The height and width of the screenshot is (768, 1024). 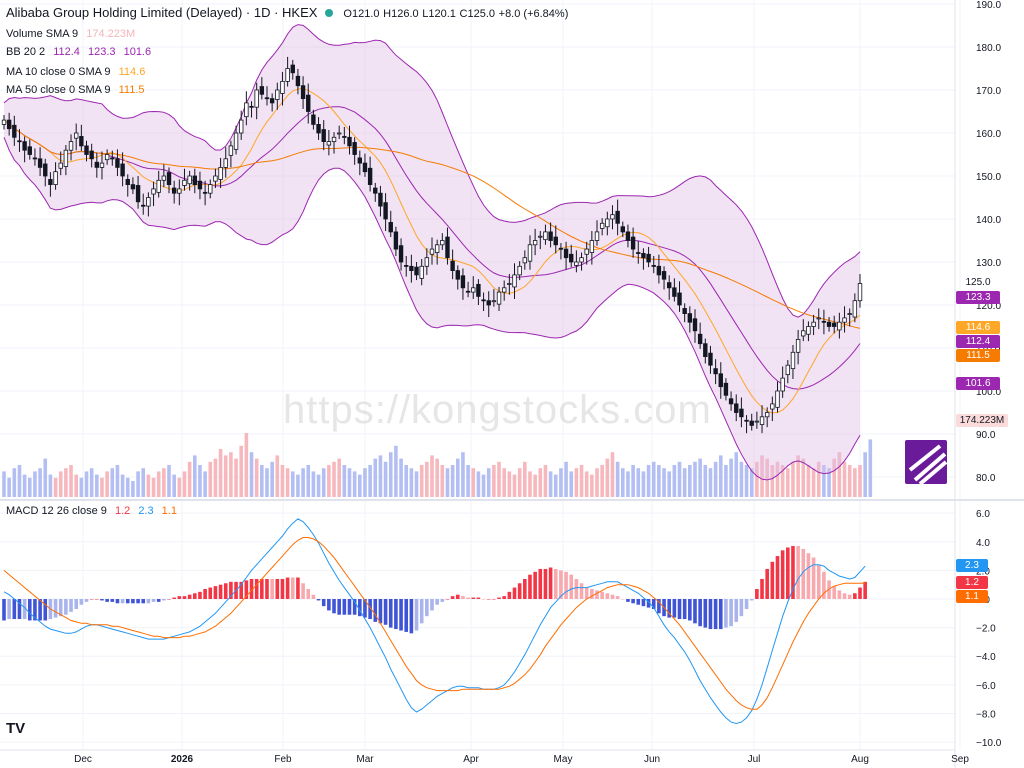 What do you see at coordinates (533, 14) in the screenshot?
I see `ohlc-change: +8.0 (+6.84%)` at bounding box center [533, 14].